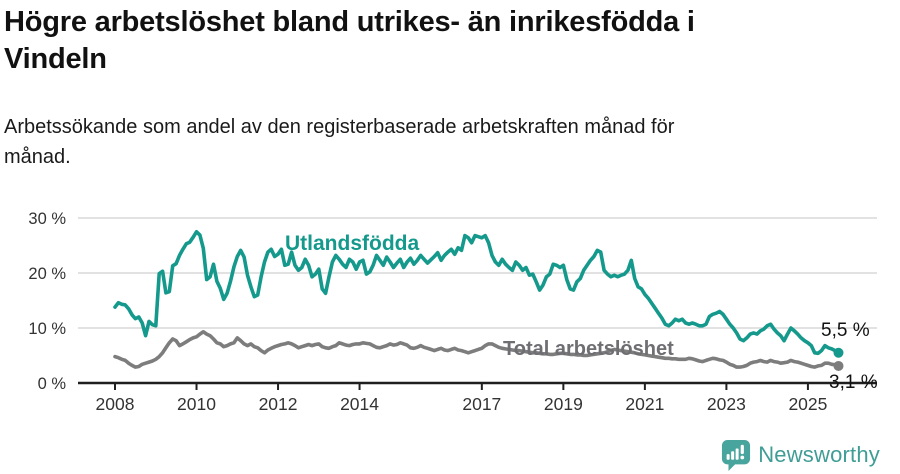  I want to click on series-end-dot-total-arbetsl-shet, so click(838, 365).